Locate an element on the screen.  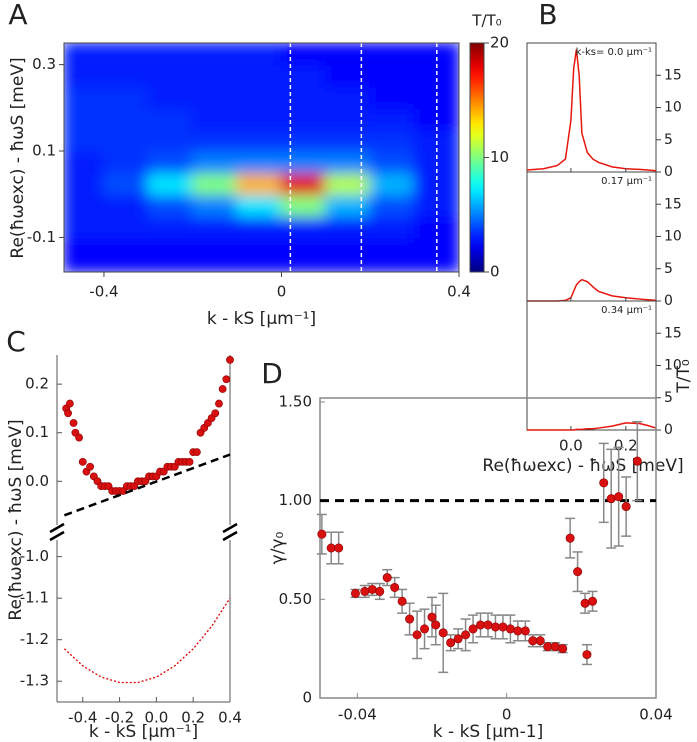
panel-letter: C is located at coordinates (16, 341).